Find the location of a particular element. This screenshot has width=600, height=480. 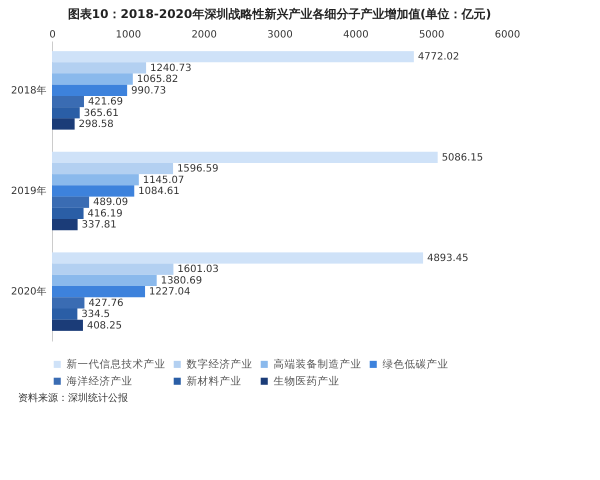

data-label: 408.25 is located at coordinates (104, 326).